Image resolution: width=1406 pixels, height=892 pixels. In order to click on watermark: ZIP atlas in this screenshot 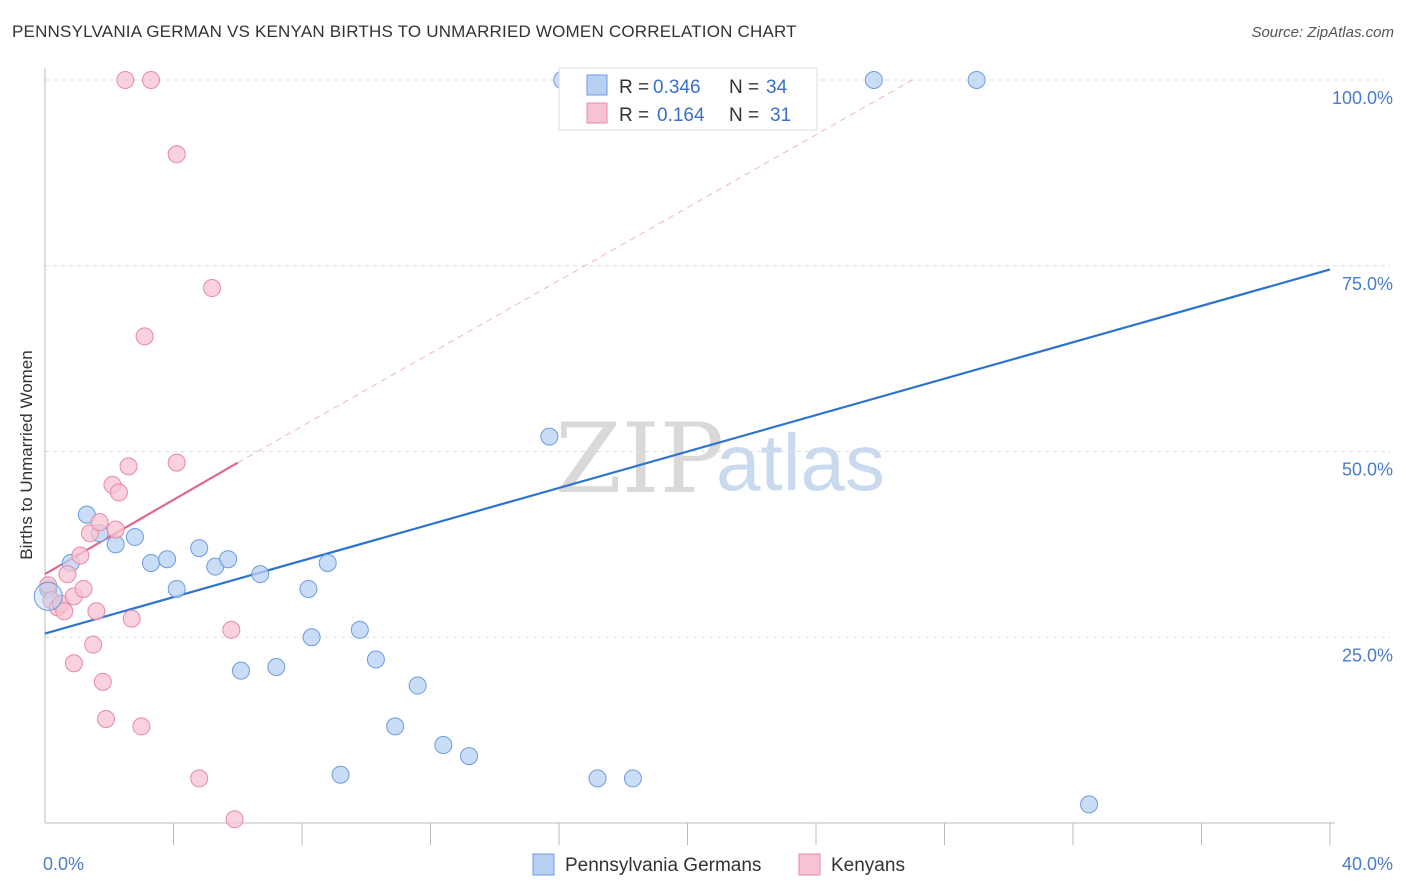, I will do `click(720, 459)`.